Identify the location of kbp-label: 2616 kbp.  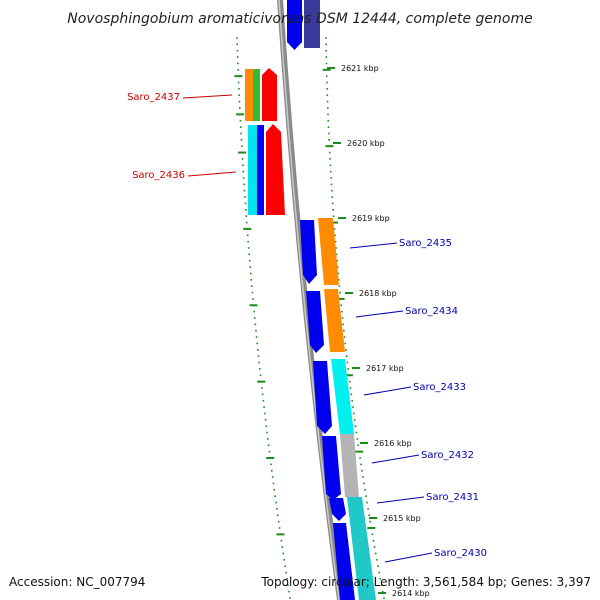
(393, 443).